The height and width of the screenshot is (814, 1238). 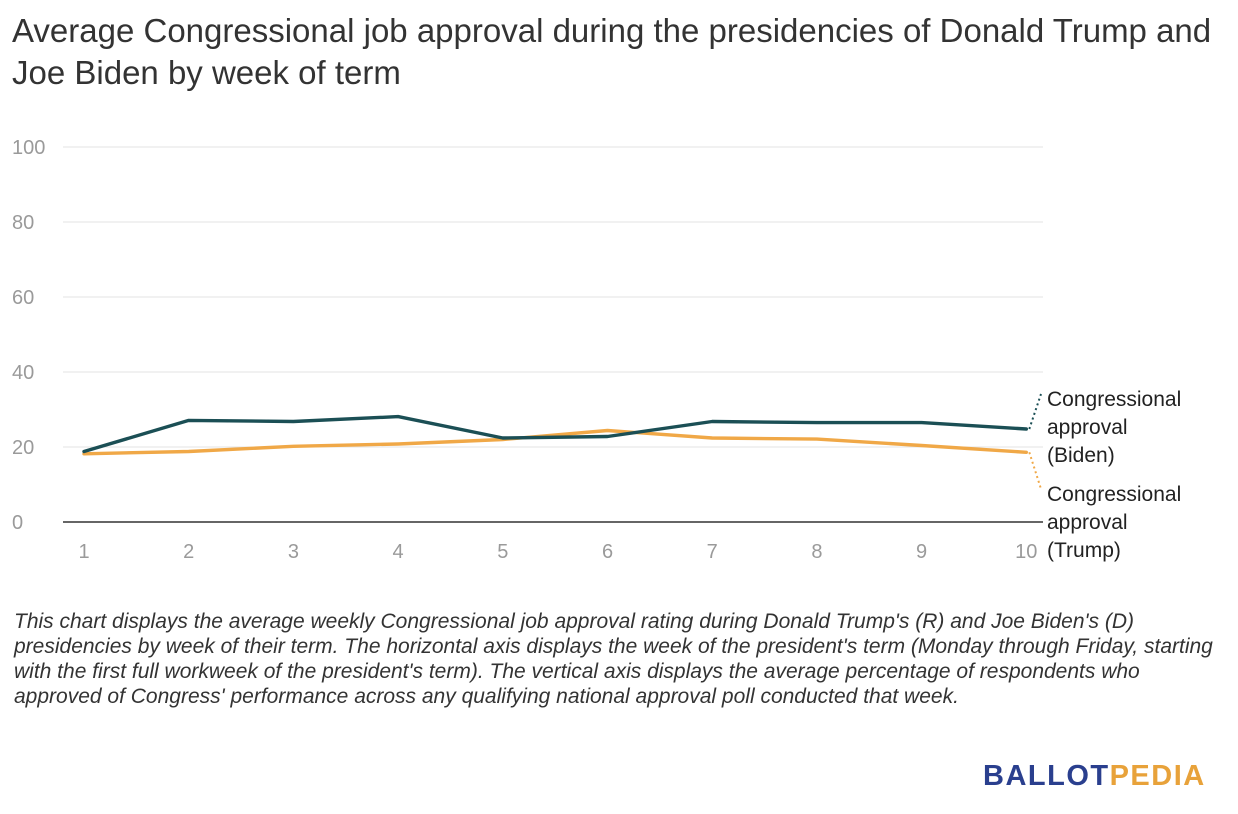 What do you see at coordinates (1114, 399) in the screenshot?
I see `series-label-biden: Congressional` at bounding box center [1114, 399].